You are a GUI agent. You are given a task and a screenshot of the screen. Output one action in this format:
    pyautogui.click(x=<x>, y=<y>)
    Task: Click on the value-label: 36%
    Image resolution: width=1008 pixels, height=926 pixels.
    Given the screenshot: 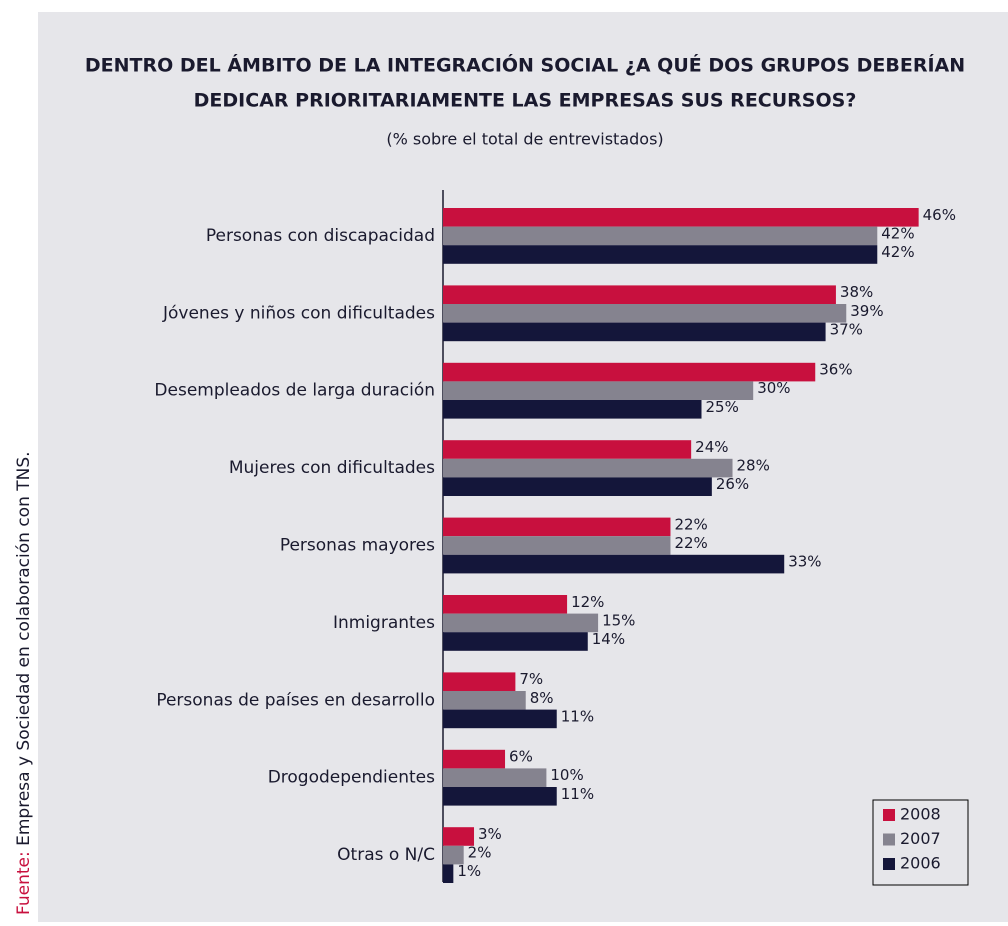 What is the action you would take?
    pyautogui.click(x=835, y=370)
    